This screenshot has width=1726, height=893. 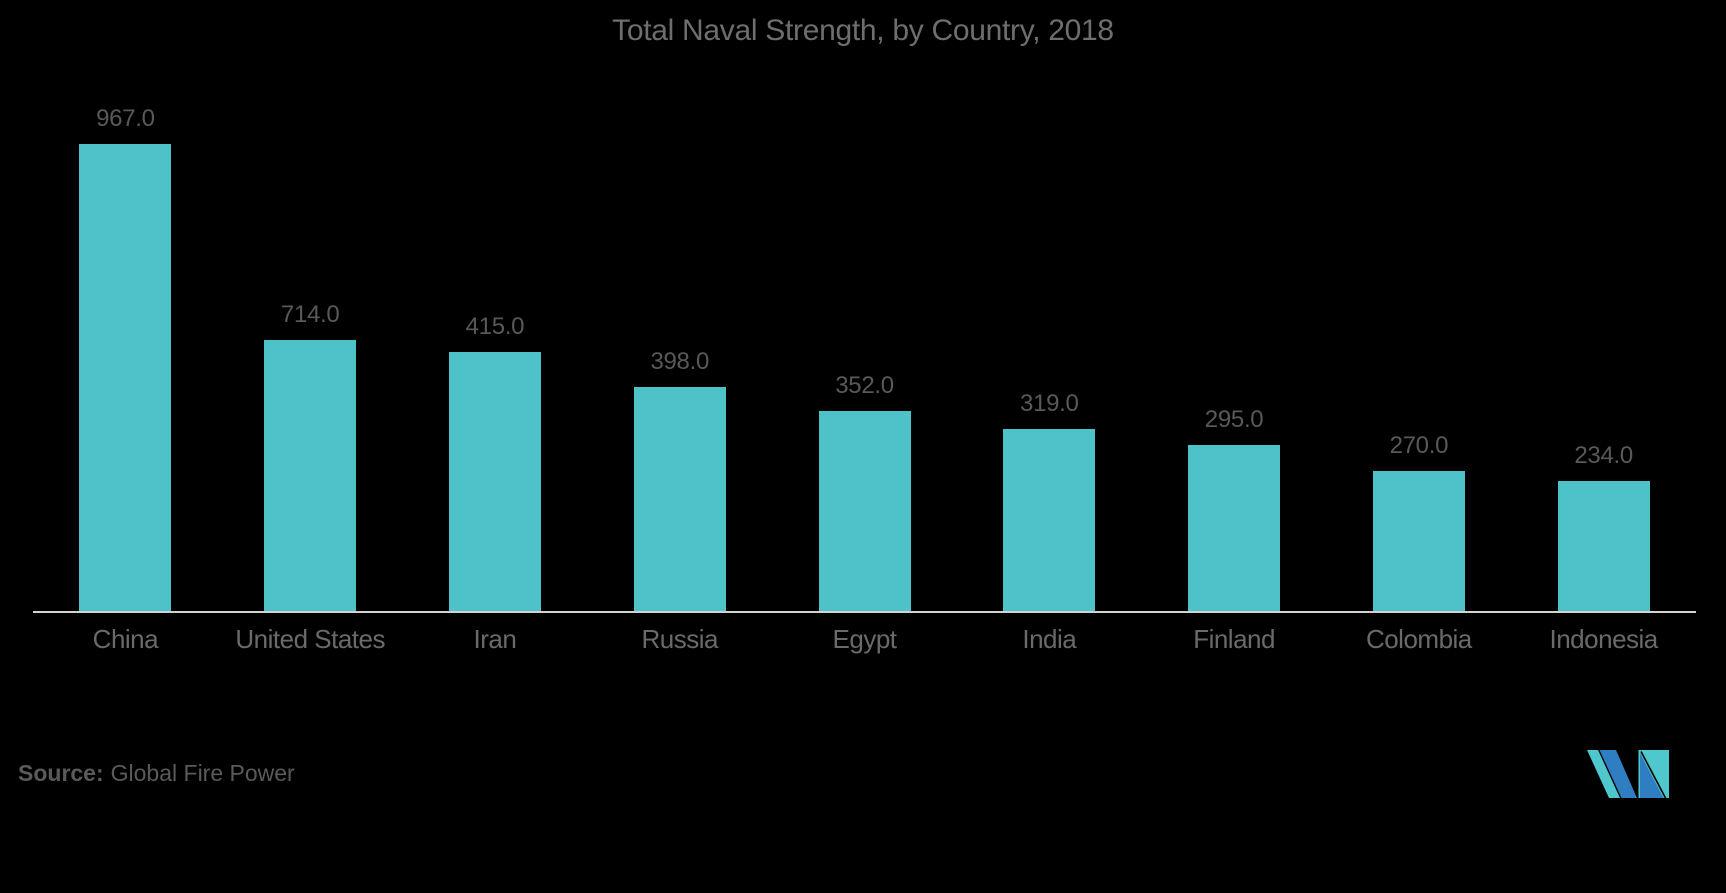 What do you see at coordinates (864, 612) in the screenshot?
I see `x-axis-line` at bounding box center [864, 612].